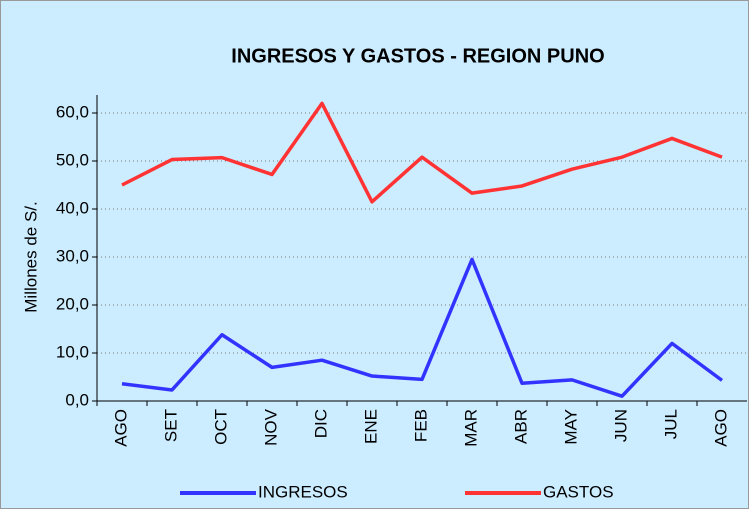 This screenshot has width=749, height=509. I want to click on y-axis-label: Millones de S/., so click(30, 257).